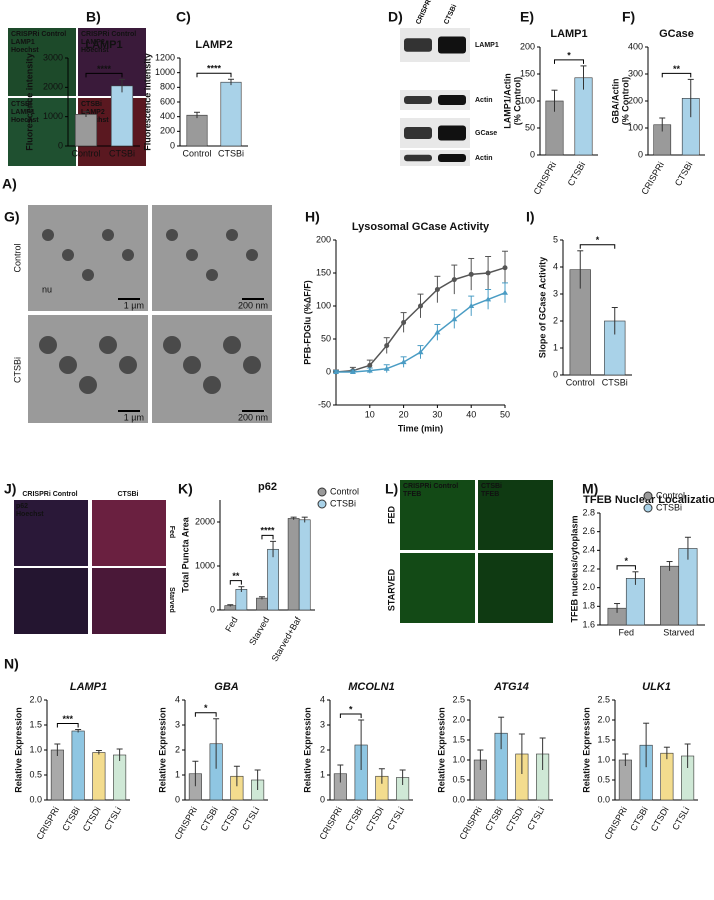 Image resolution: width=714 pixels, height=900 pixels. What do you see at coordinates (185, 489) in the screenshot?
I see `panel-letter: K)` at bounding box center [185, 489].